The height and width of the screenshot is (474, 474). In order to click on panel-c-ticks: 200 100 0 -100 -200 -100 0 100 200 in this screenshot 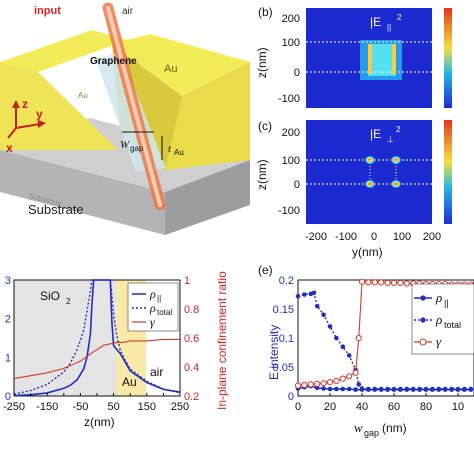, I will do `click(359, 185)`.